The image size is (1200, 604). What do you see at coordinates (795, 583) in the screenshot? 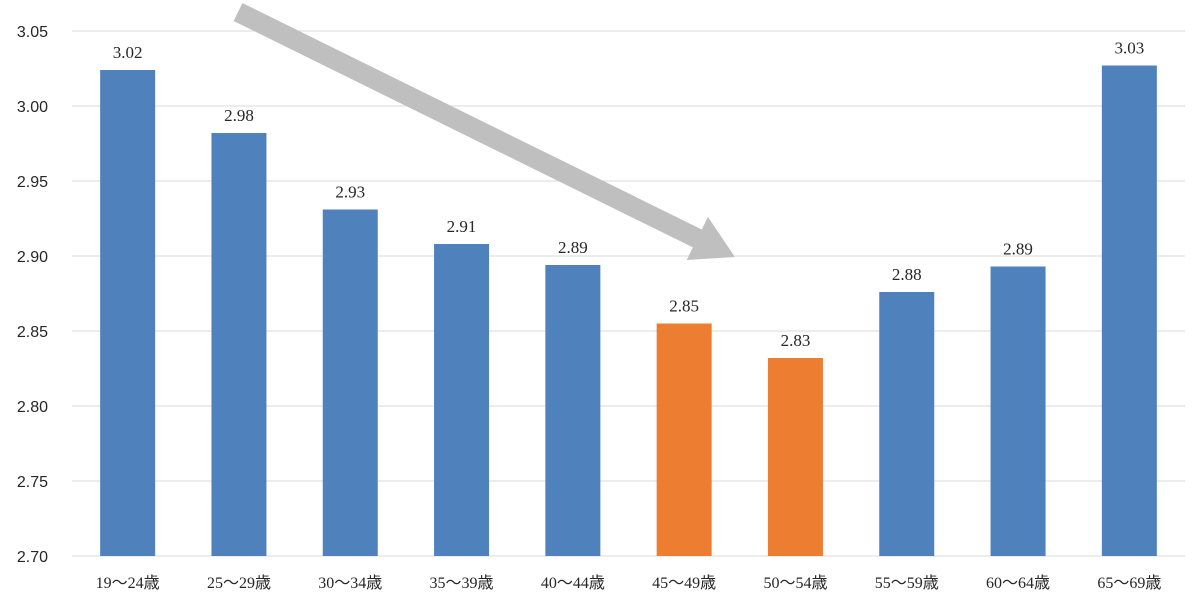
I see `x-tick-label: 50～54歳` at bounding box center [795, 583].